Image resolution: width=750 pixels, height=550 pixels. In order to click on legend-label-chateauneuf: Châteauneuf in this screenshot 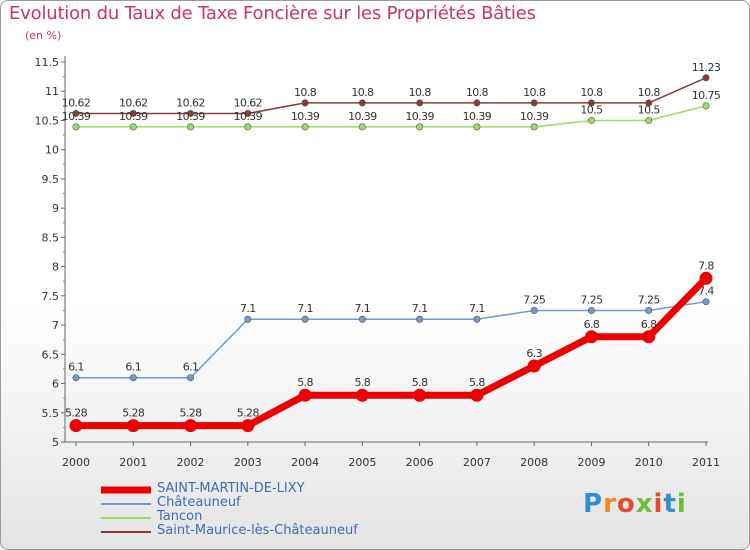, I will do `click(199, 502)`.